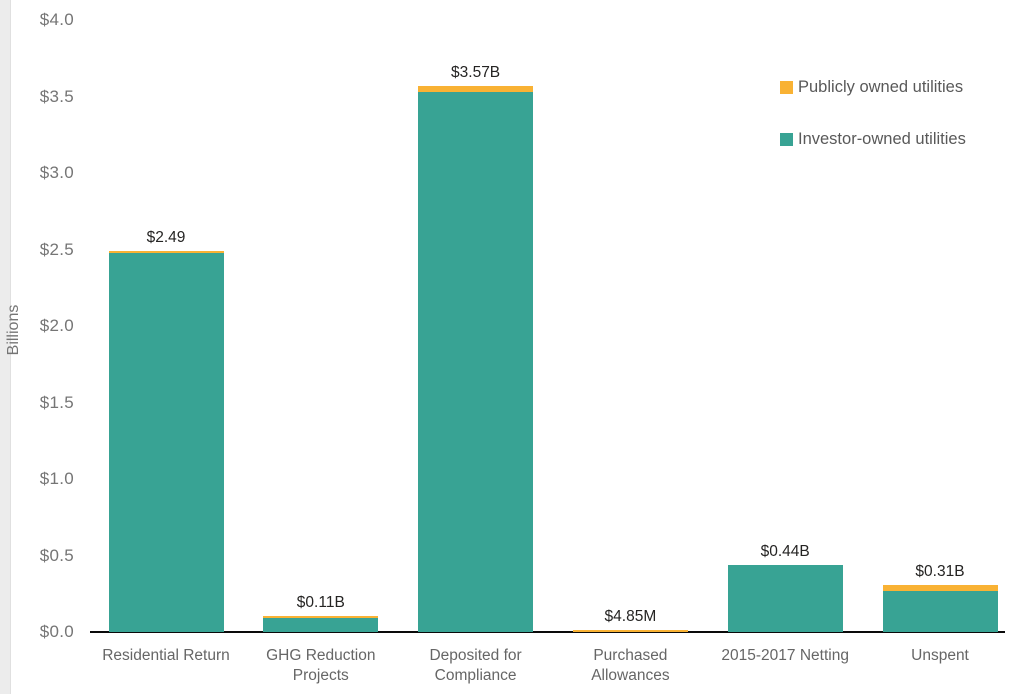 Image resolution: width=1012 pixels, height=694 pixels. What do you see at coordinates (166, 655) in the screenshot?
I see `category-label: Residential Return` at bounding box center [166, 655].